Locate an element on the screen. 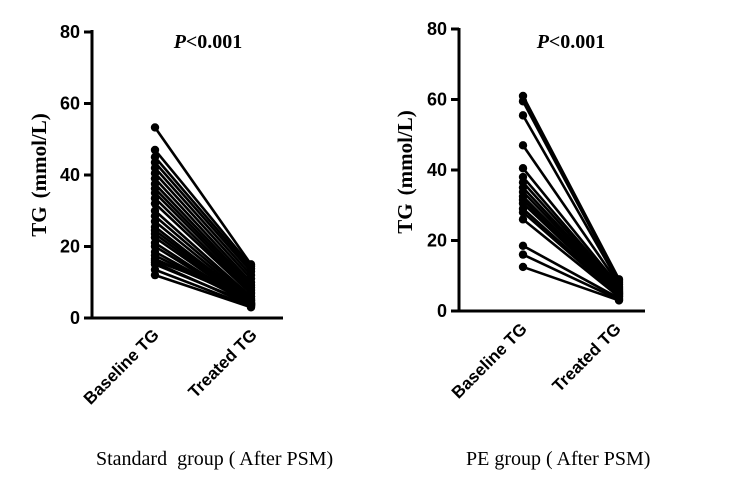 This screenshot has width=744, height=491. caption-pe-group: PE group ( After PSM) is located at coordinates (558, 459).